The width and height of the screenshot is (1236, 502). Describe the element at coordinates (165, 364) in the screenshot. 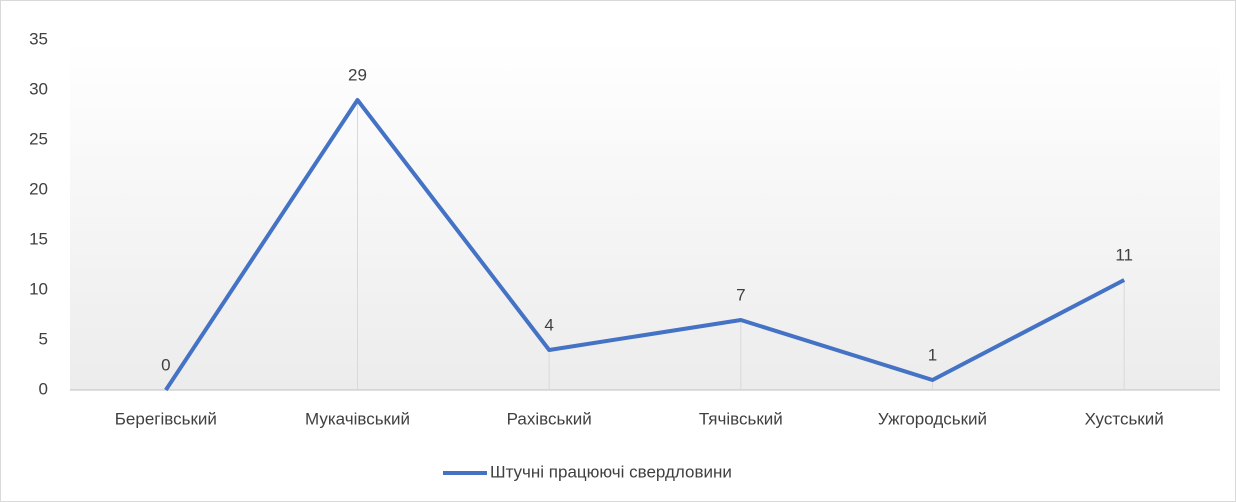

I see `data-label: 0` at that location.